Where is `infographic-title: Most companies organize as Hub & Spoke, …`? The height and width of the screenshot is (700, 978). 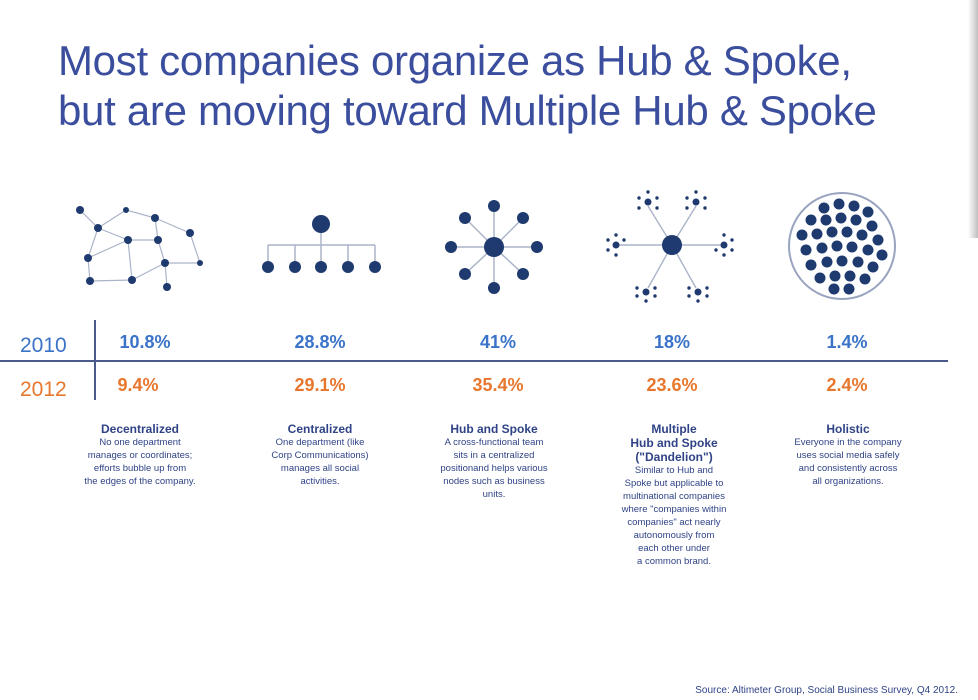
infographic-title: Most companies organize as Hub & Spoke, … is located at coordinates (508, 86).